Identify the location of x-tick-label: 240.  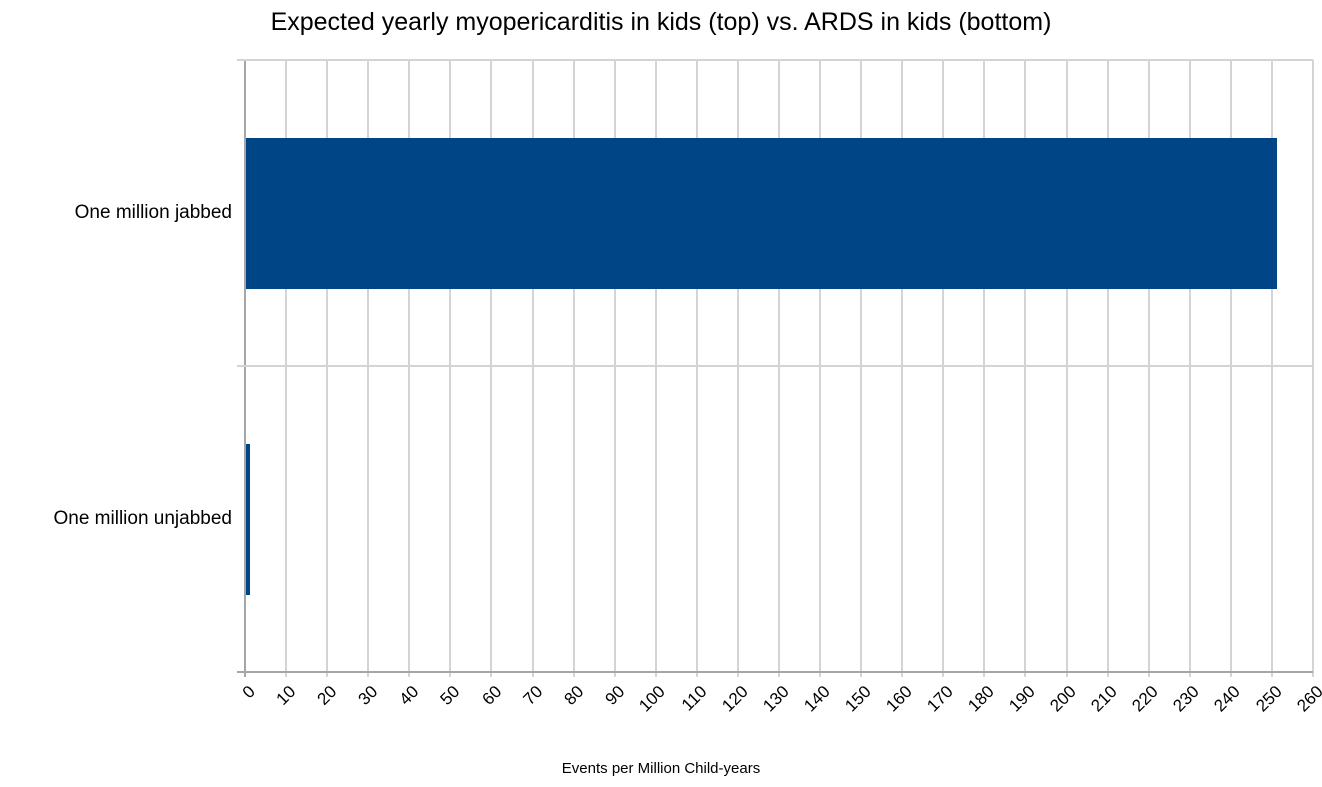
(1227, 699).